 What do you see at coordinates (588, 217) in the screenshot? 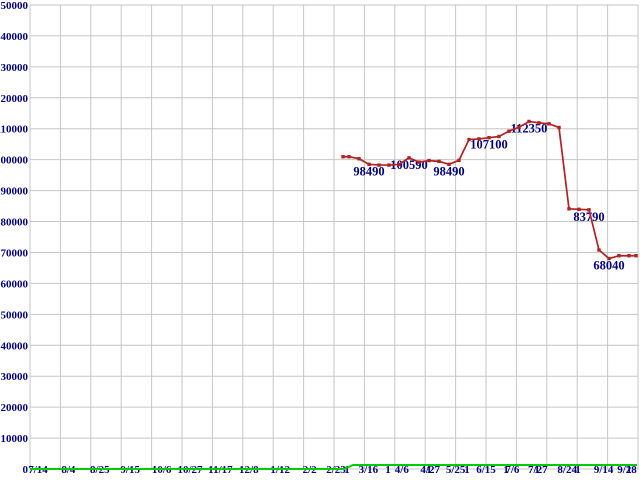
I see `point-value-label: 83790` at bounding box center [588, 217].